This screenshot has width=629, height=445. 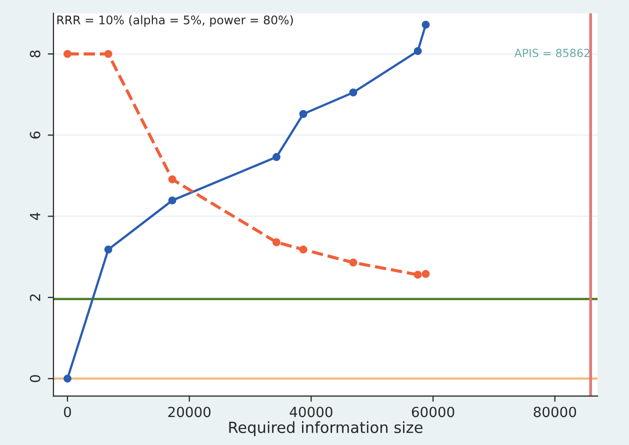 What do you see at coordinates (325, 428) in the screenshot?
I see `x-axis-title: Required information size` at bounding box center [325, 428].